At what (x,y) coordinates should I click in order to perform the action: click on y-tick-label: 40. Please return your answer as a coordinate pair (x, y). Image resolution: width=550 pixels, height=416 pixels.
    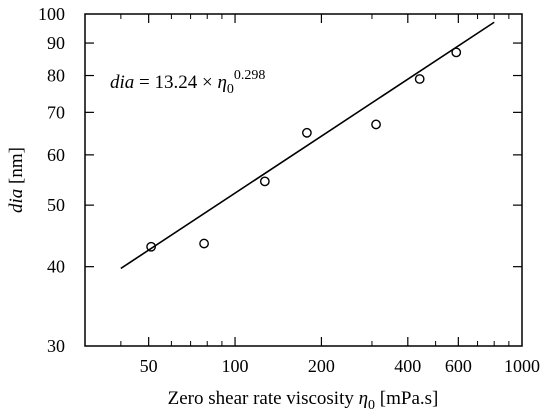
    Looking at the image, I should click on (56, 267).